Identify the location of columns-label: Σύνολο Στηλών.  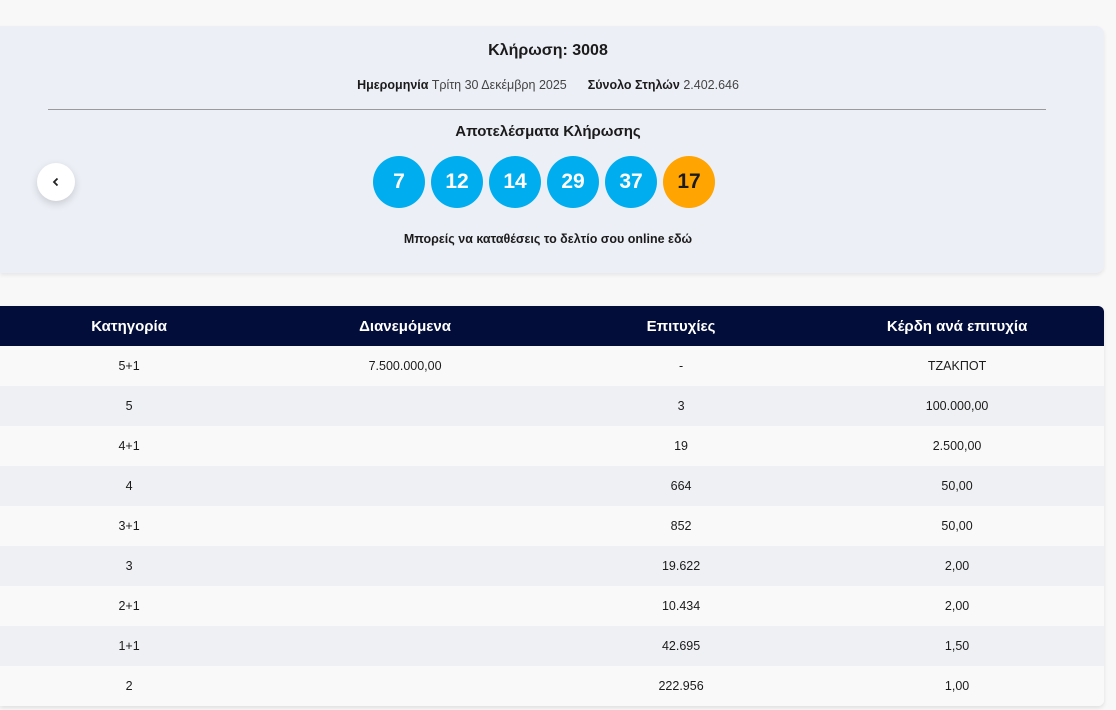
(633, 85).